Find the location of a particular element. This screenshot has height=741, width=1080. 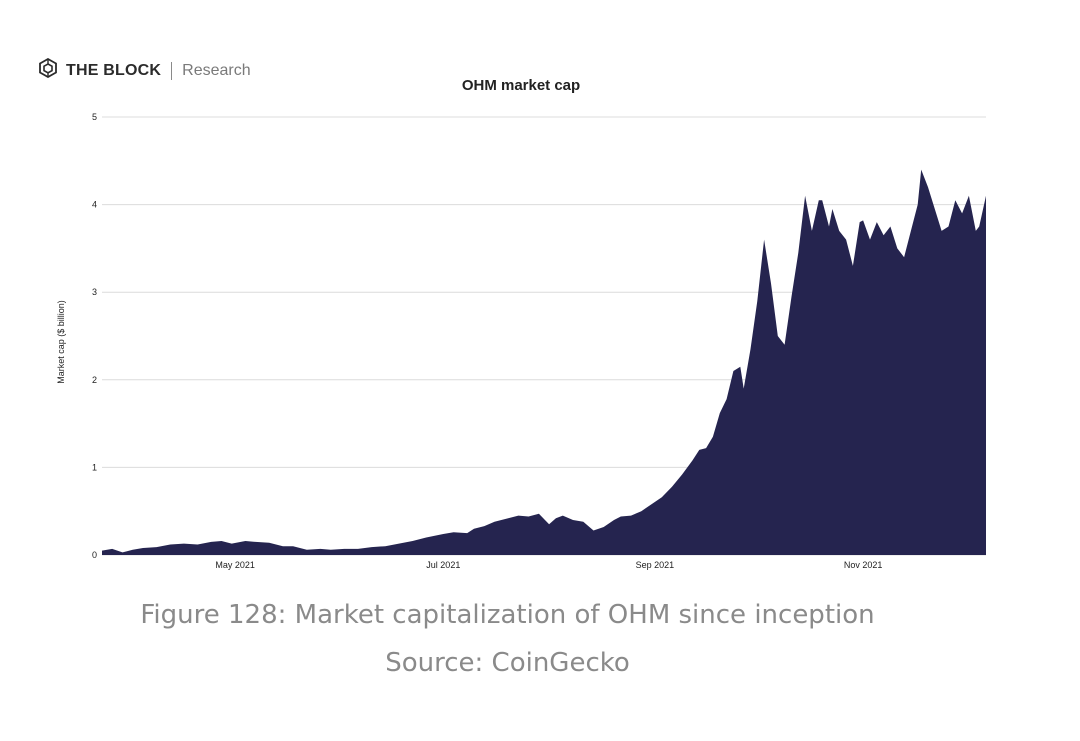

y-tick-labels: 0 1 2 3 4 5 is located at coordinates (94, 336).